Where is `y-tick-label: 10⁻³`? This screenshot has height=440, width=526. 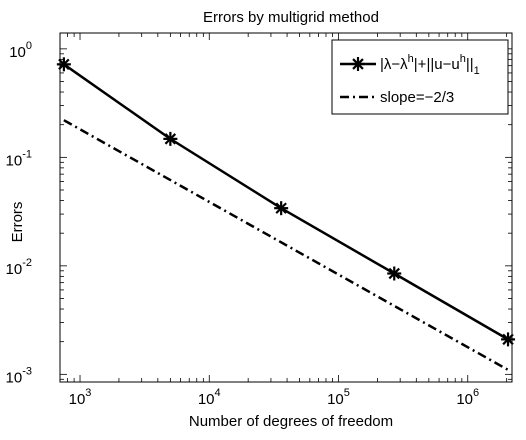
y-tick-label: 10⁻³ is located at coordinates (19, 375).